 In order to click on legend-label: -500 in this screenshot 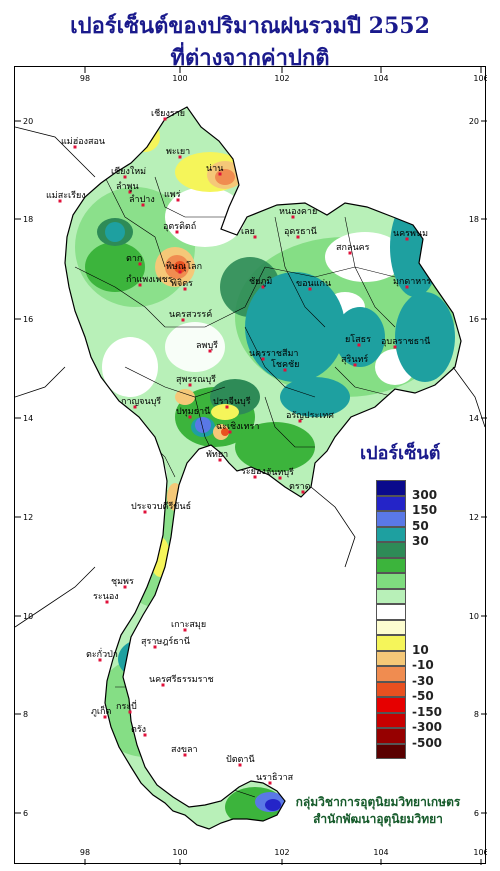, I will do `click(427, 742)`.